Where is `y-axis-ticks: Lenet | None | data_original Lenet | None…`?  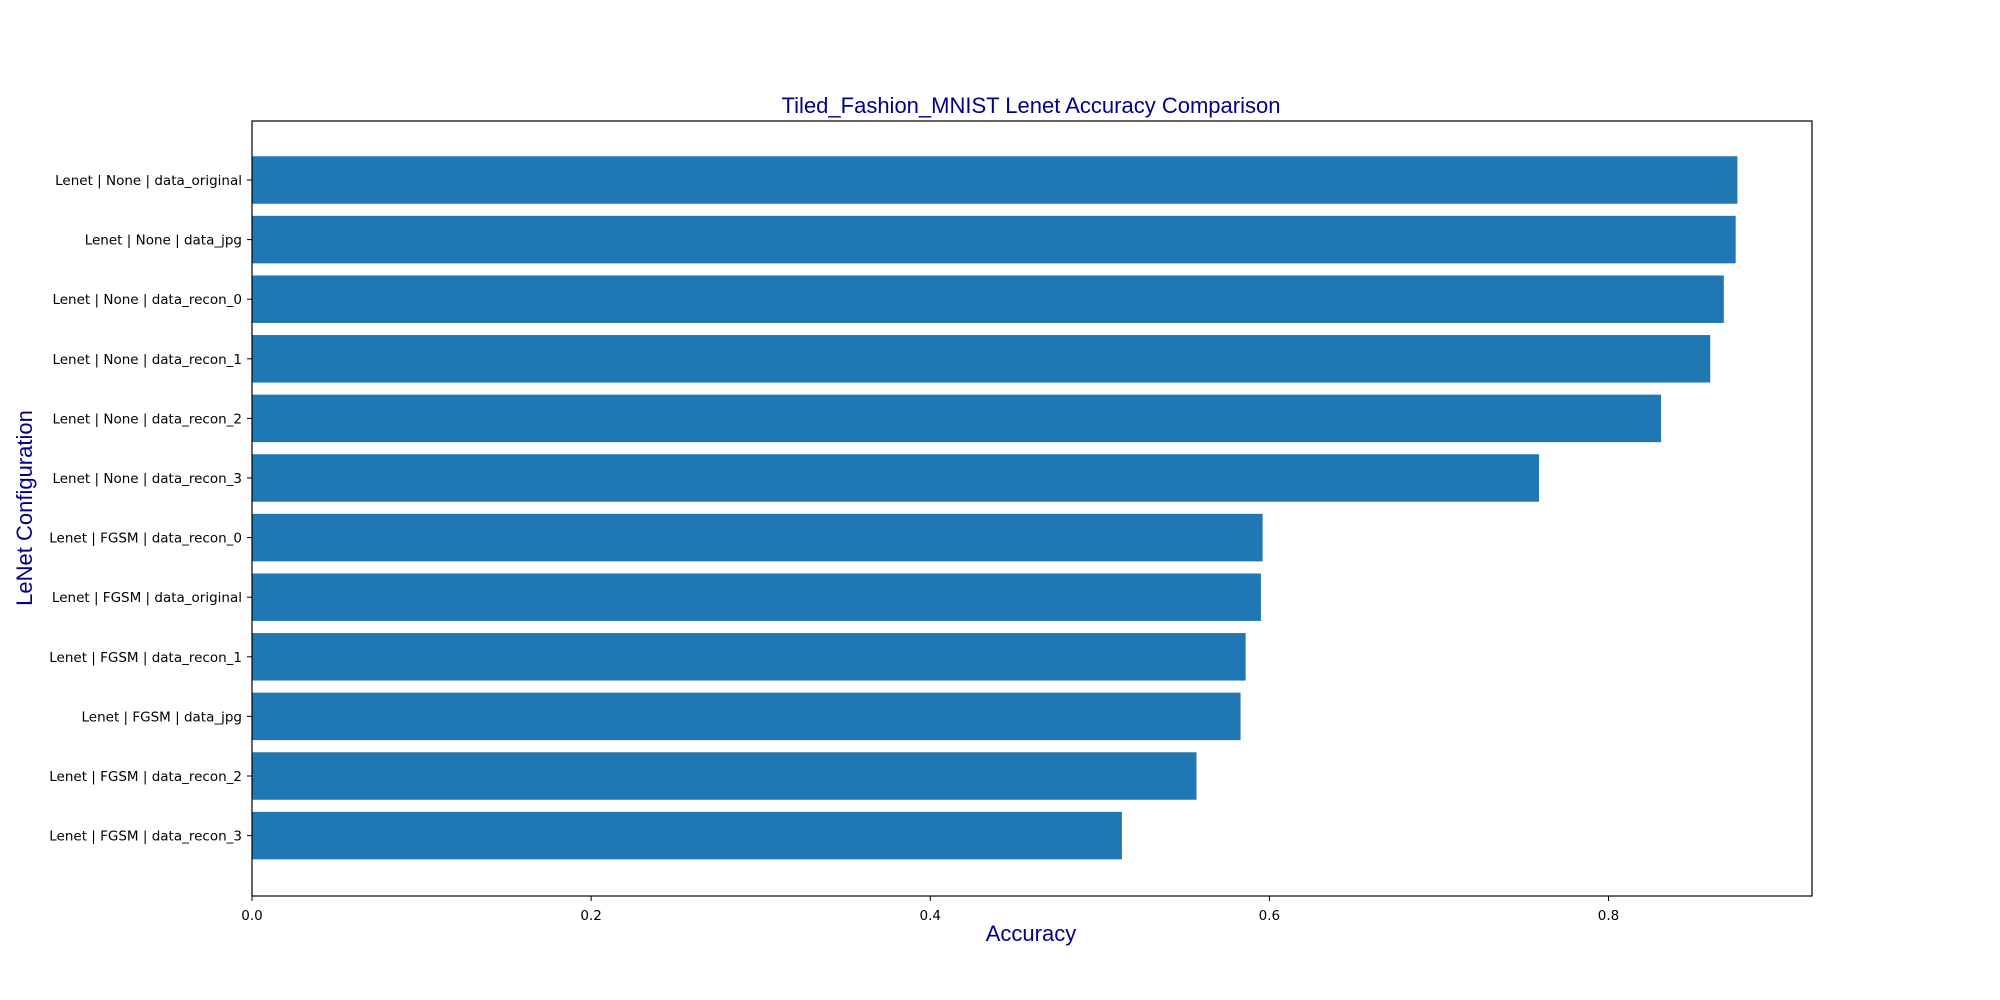
y-axis-ticks: Lenet | None | data_original Lenet | None… is located at coordinates (150, 509).